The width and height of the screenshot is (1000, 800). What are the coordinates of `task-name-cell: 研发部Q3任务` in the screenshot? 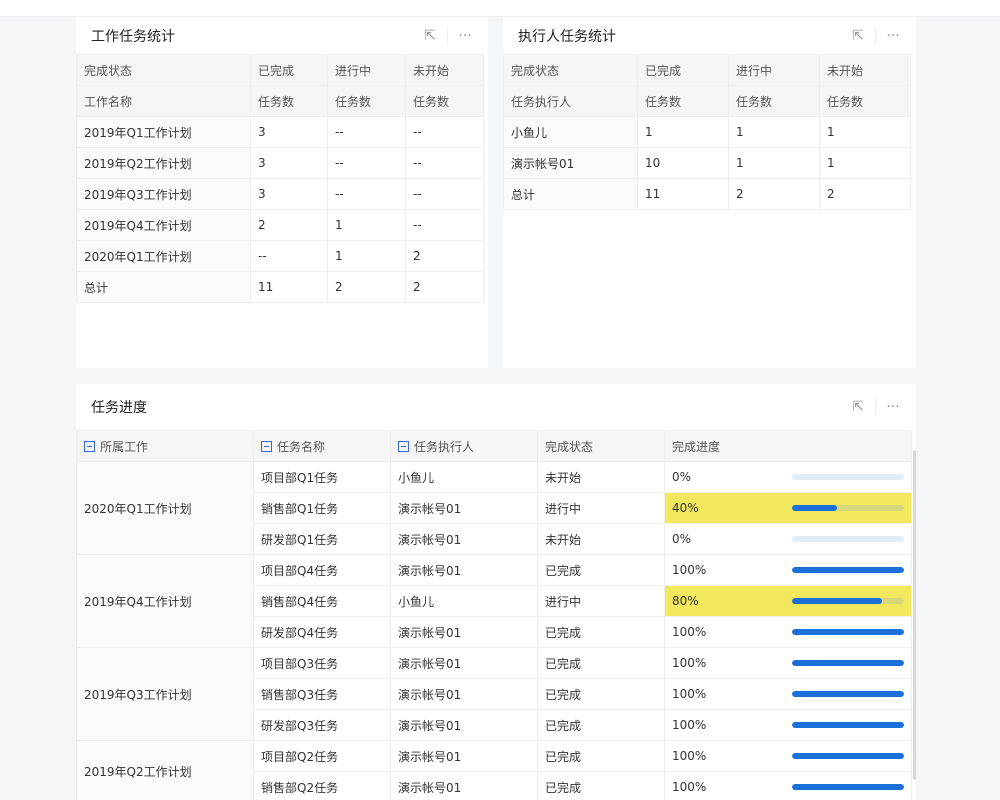 It's located at (322, 725).